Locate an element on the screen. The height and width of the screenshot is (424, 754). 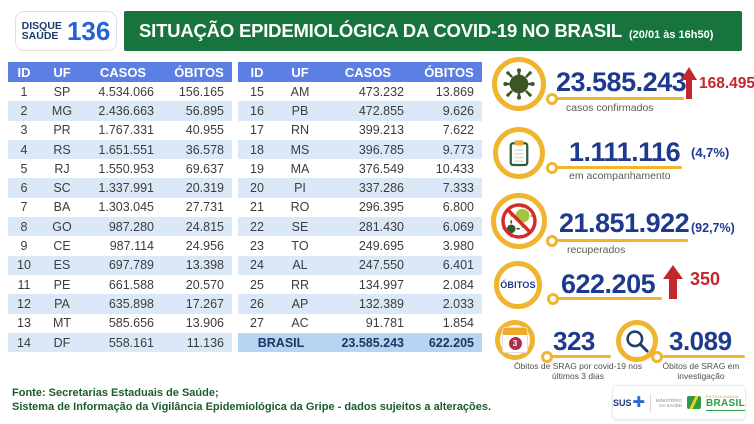
table-row: 20 PI 337.286 7.333 is located at coordinates (360, 188).